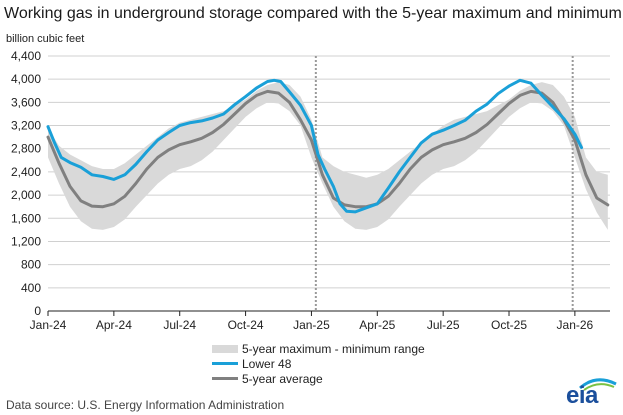 The width and height of the screenshot is (623, 415). What do you see at coordinates (246, 325) in the screenshot?
I see `x-tick-label: Oct-24` at bounding box center [246, 325].